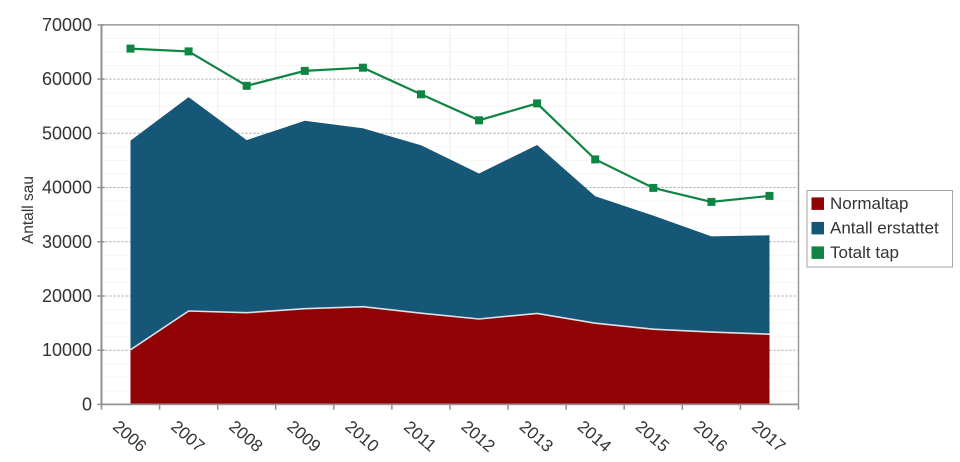 The width and height of the screenshot is (960, 462). What do you see at coordinates (67, 350) in the screenshot?
I see `svg-text: 10000` at bounding box center [67, 350].